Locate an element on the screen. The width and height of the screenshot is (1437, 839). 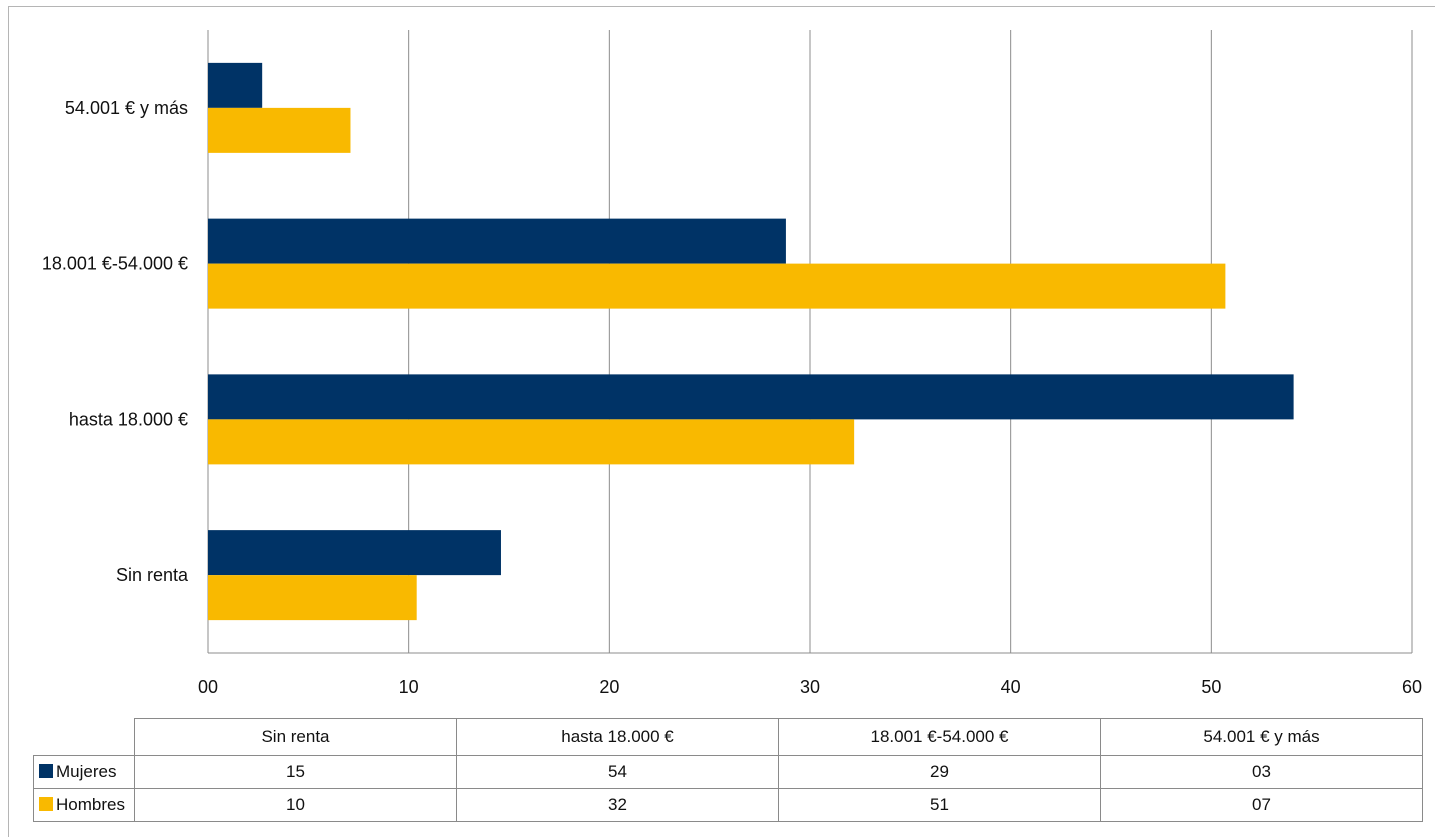
x-tick-label: 10 is located at coordinates (409, 687).